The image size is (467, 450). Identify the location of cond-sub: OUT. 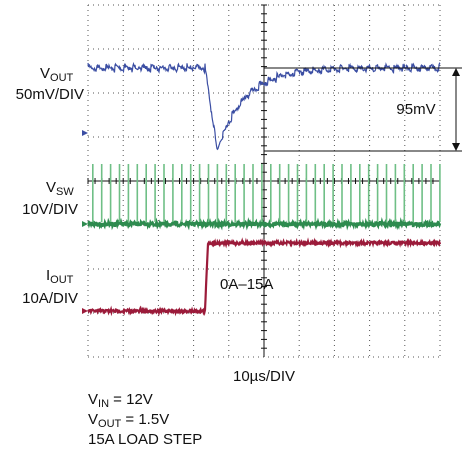
(110, 424).